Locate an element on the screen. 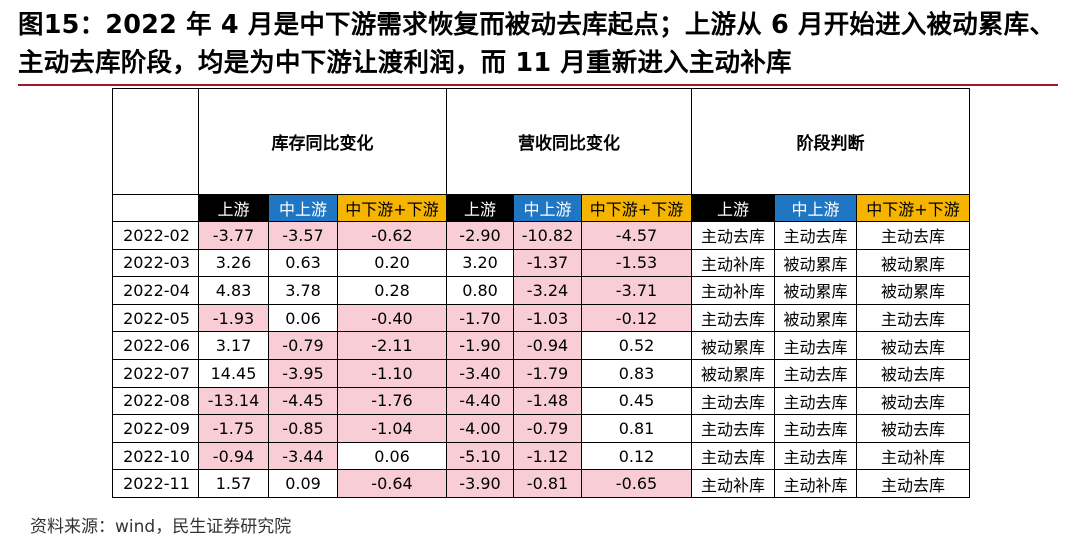 The image size is (1080, 545). revenue-mid-upstream-cell: -3.24 is located at coordinates (547, 290).